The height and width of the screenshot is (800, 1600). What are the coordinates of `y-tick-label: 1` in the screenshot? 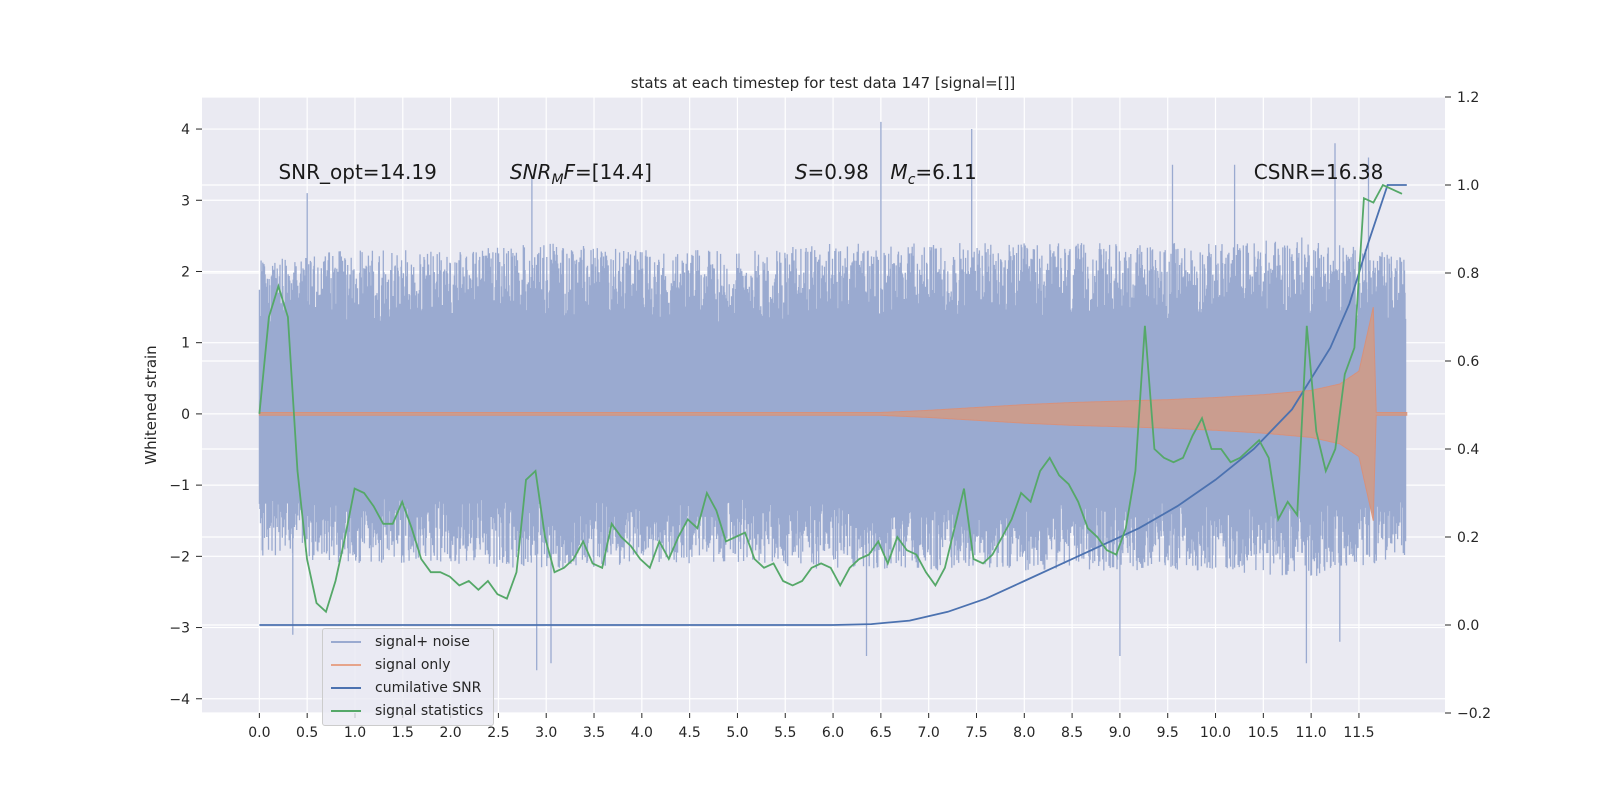 It's located at (185, 344).